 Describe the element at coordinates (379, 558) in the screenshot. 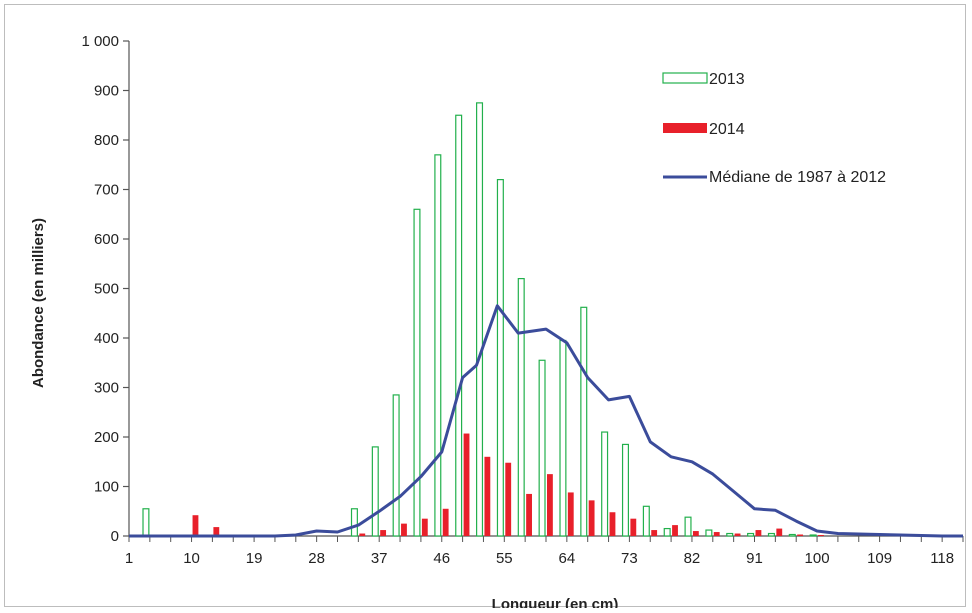

I see `x-tick-label: 37` at that location.